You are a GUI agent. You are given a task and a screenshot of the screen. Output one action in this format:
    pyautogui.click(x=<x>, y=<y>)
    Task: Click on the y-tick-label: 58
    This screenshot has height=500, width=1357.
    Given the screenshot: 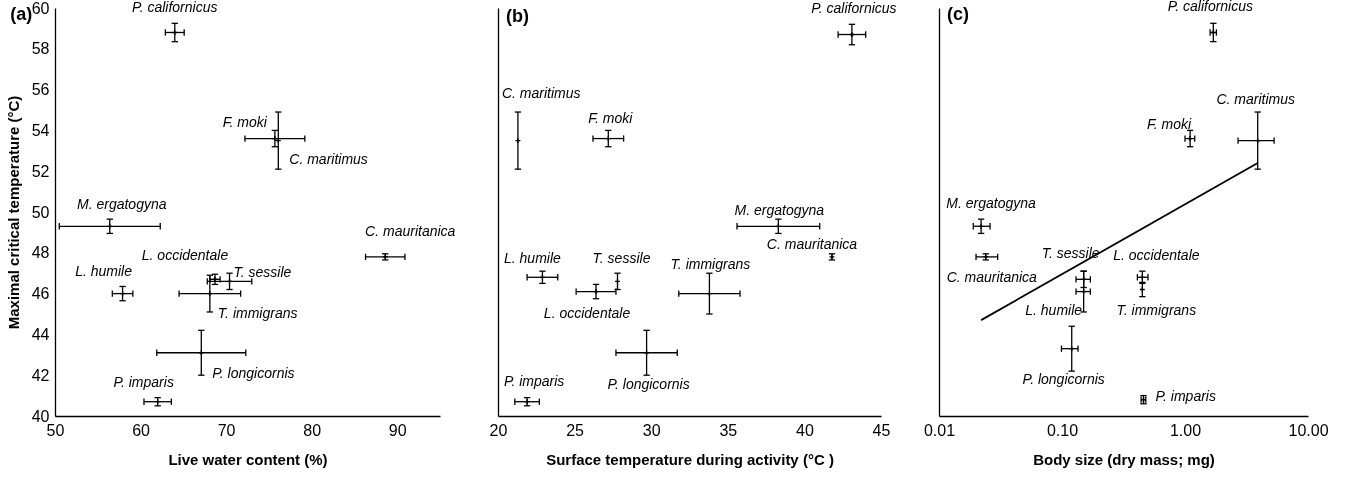 What is the action you would take?
    pyautogui.click(x=40, y=49)
    